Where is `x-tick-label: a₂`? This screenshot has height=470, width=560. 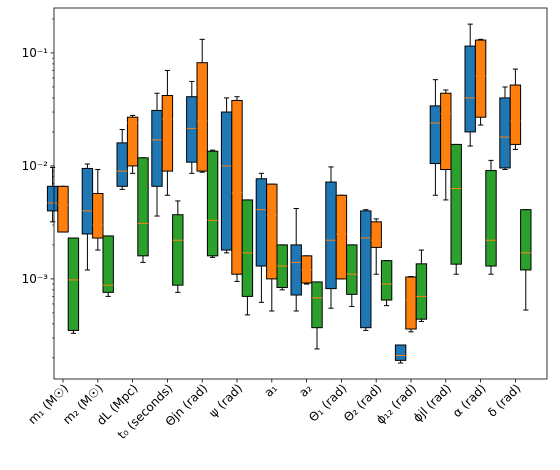 x-tick-label: a₂ is located at coordinates (305, 390).